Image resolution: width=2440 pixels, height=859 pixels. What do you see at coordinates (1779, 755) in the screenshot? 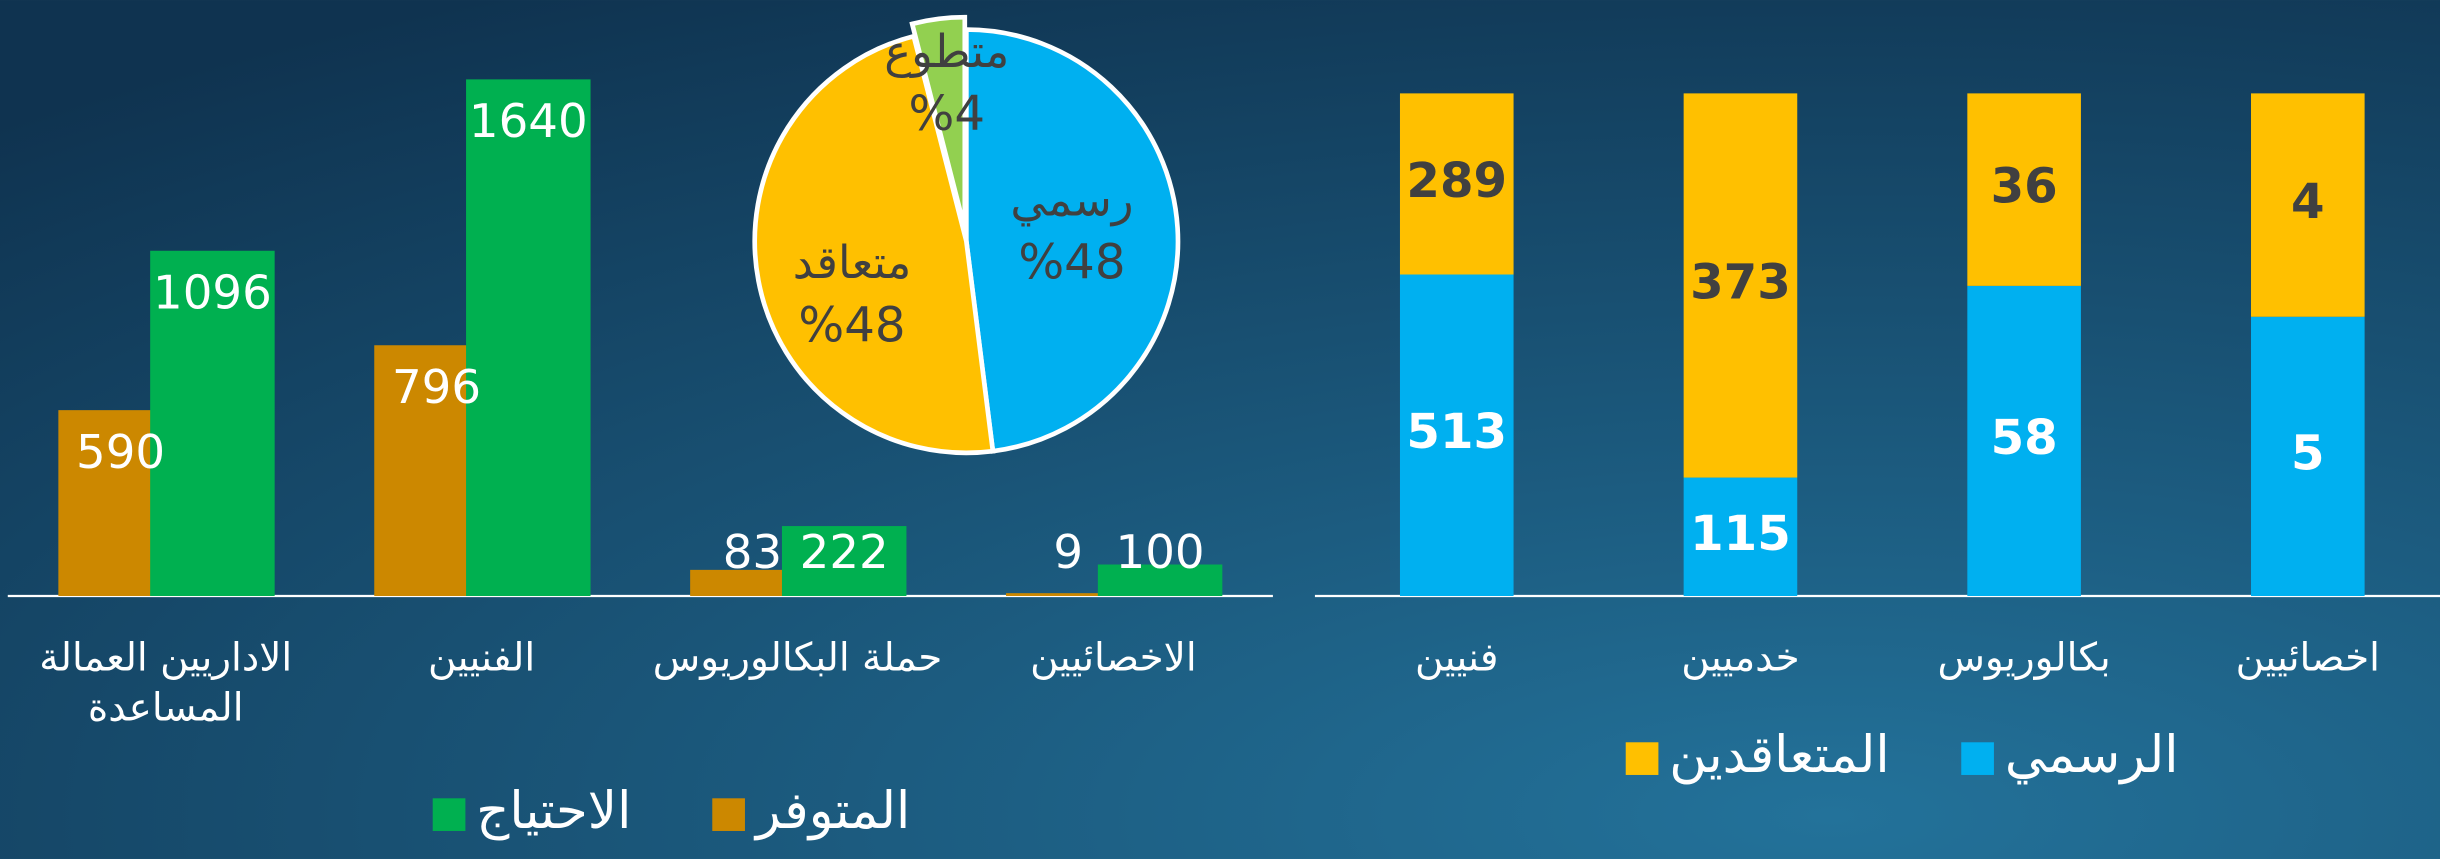
I see `legend-label: المتعاقدين` at bounding box center [1779, 755].